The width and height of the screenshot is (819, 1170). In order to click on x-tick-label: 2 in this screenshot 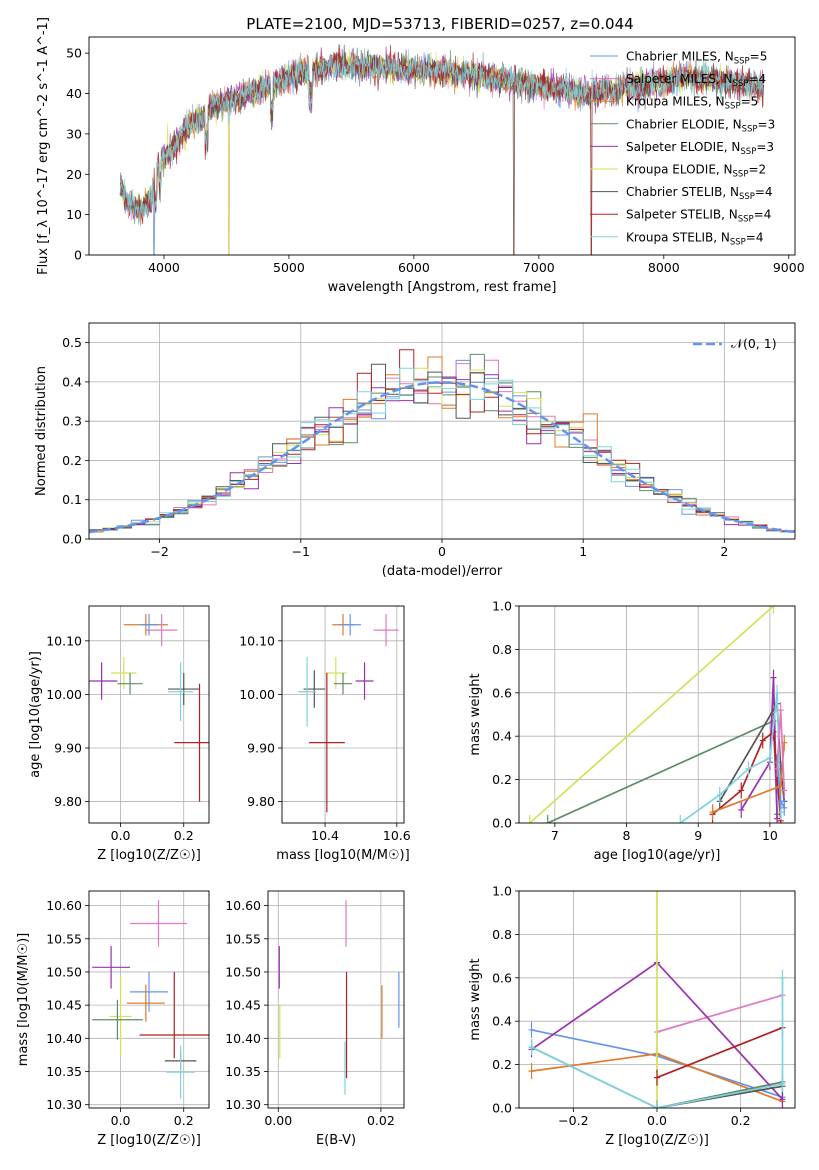, I will do `click(724, 551)`.